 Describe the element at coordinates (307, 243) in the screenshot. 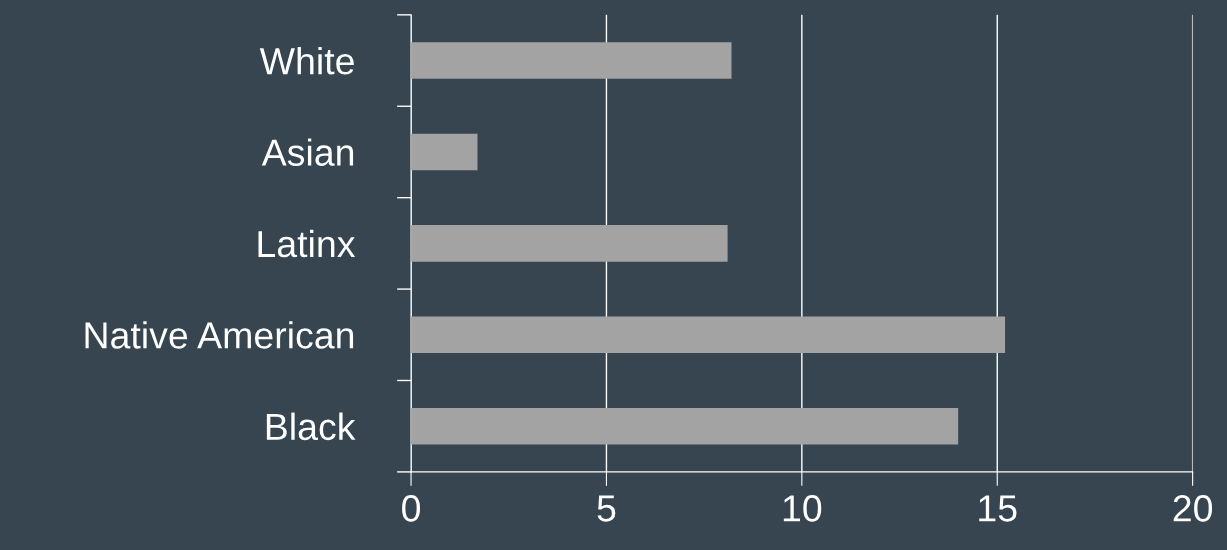

I see `y-tick-label: Latinx` at that location.